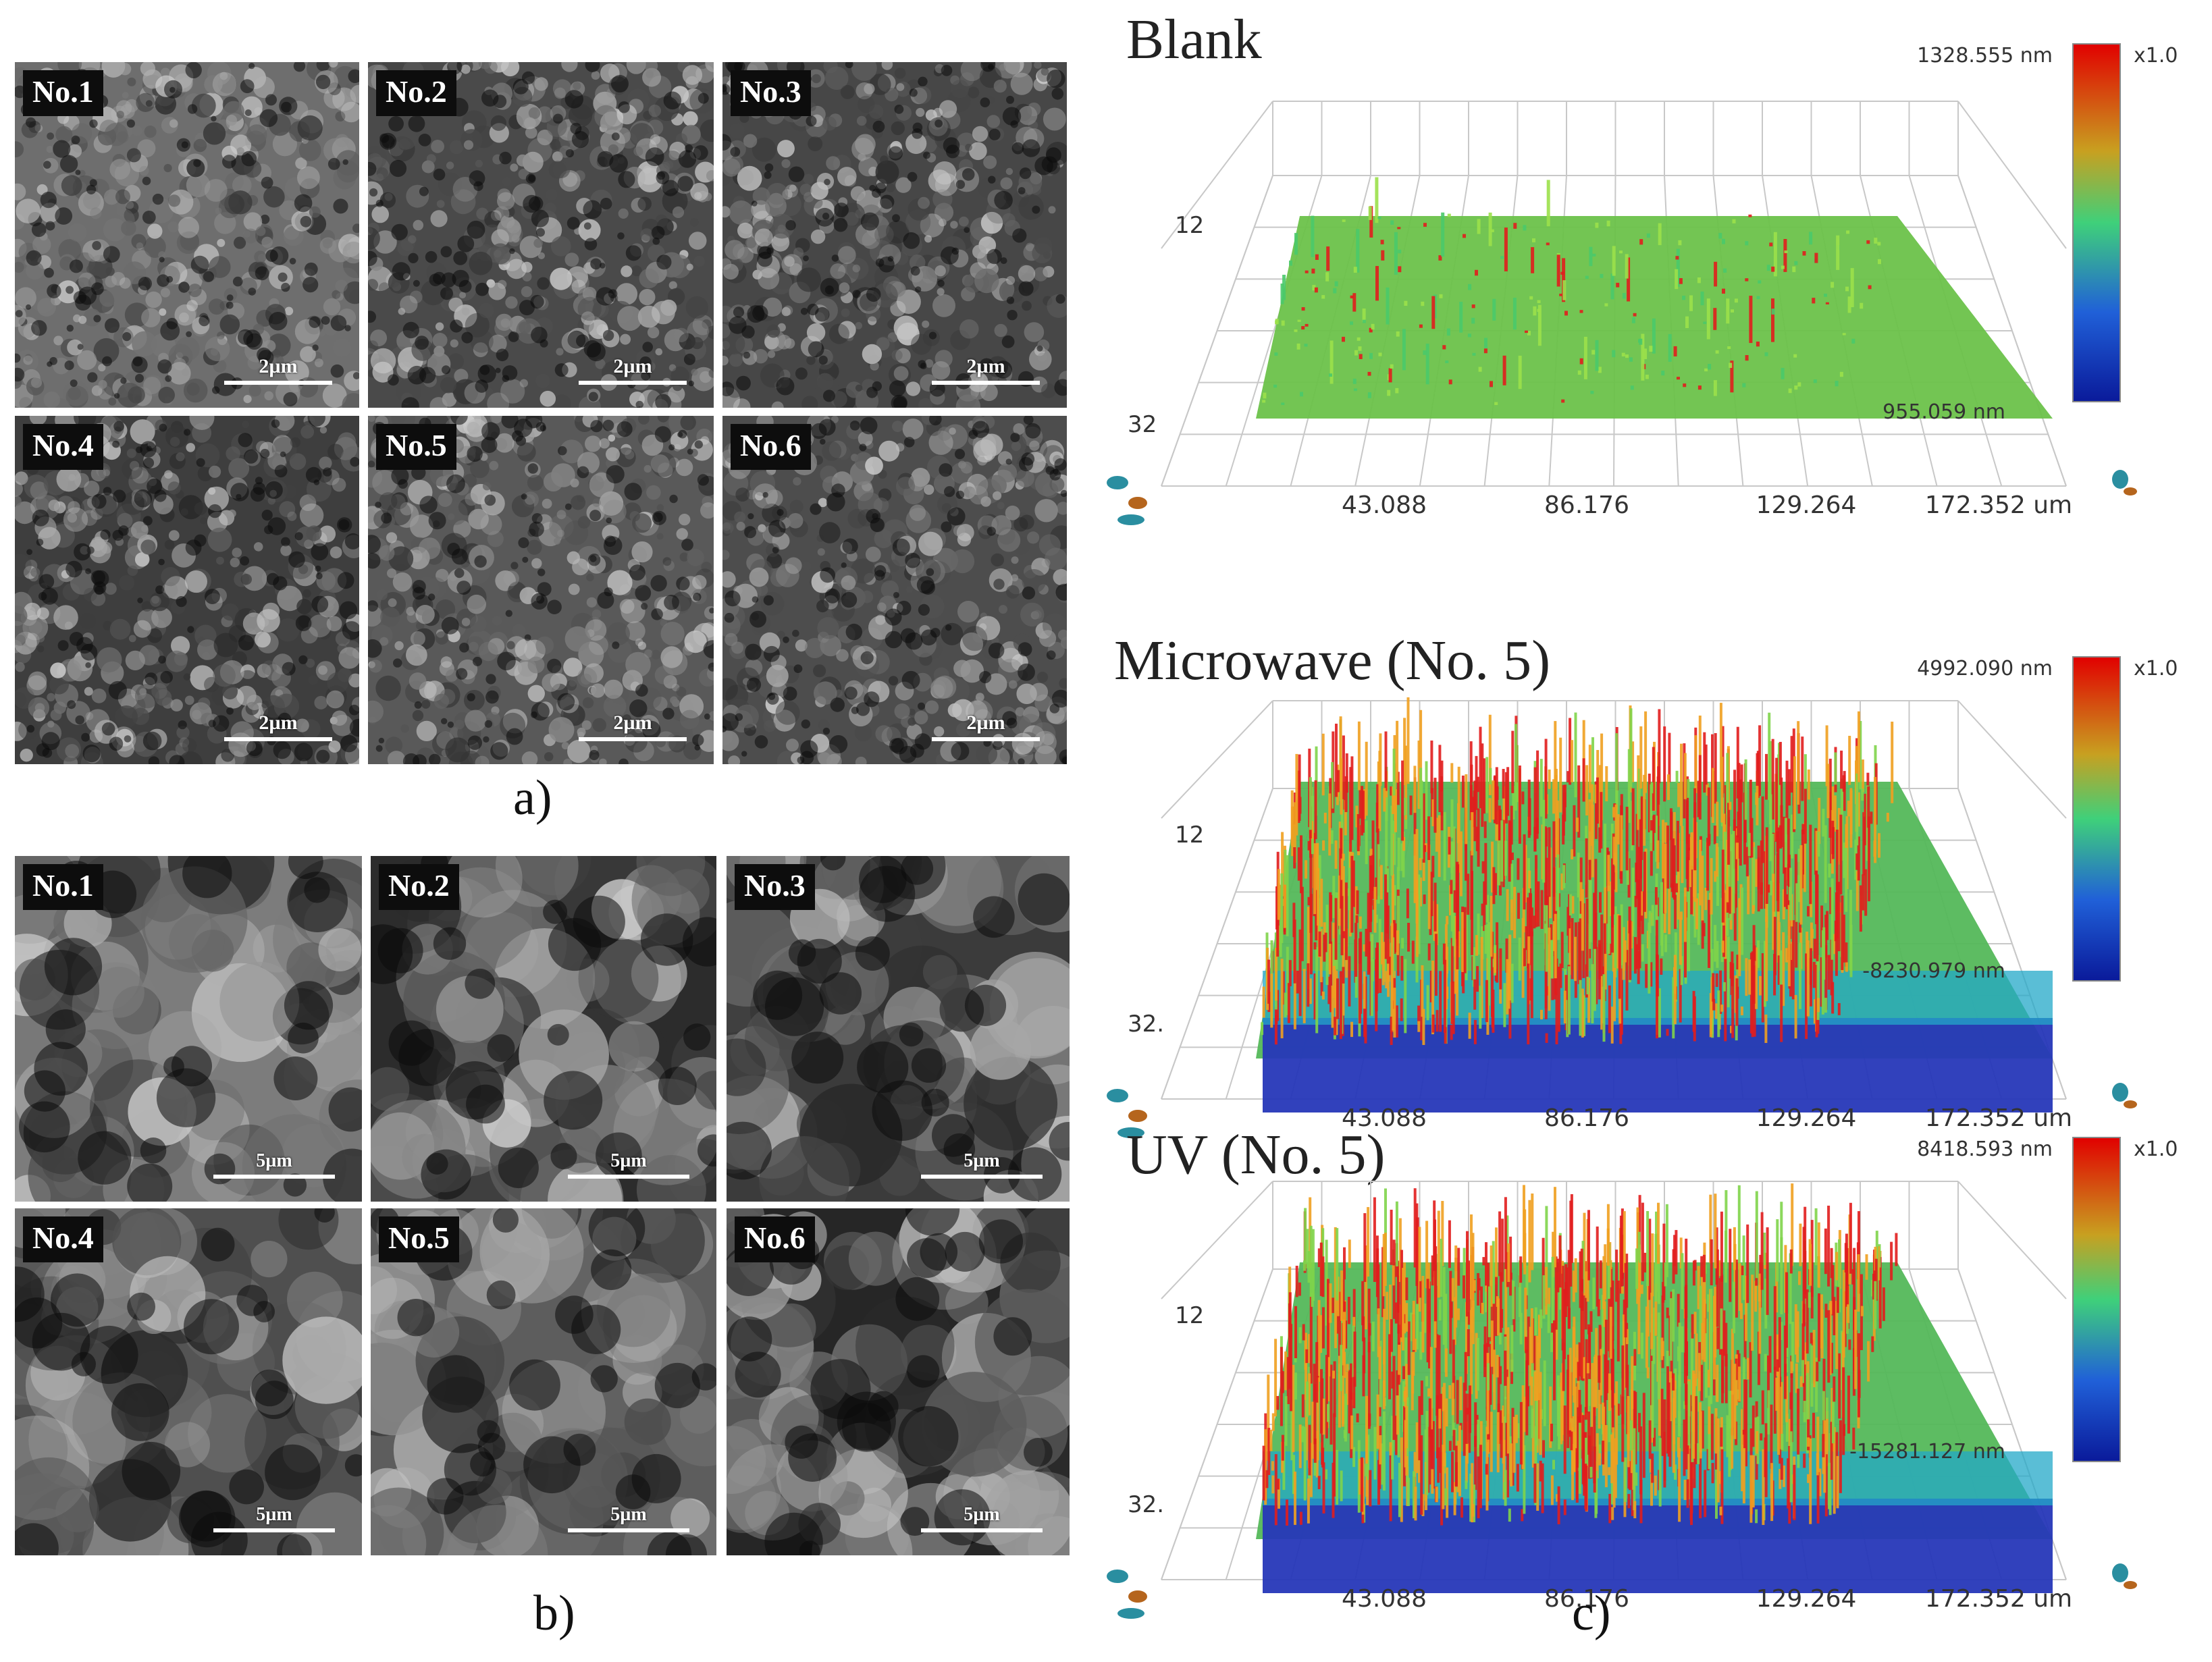 Image resolution: width=2212 pixels, height=1662 pixels. Describe the element at coordinates (188, 1029) in the screenshot. I see `sem-image: No.1 5µm` at that location.